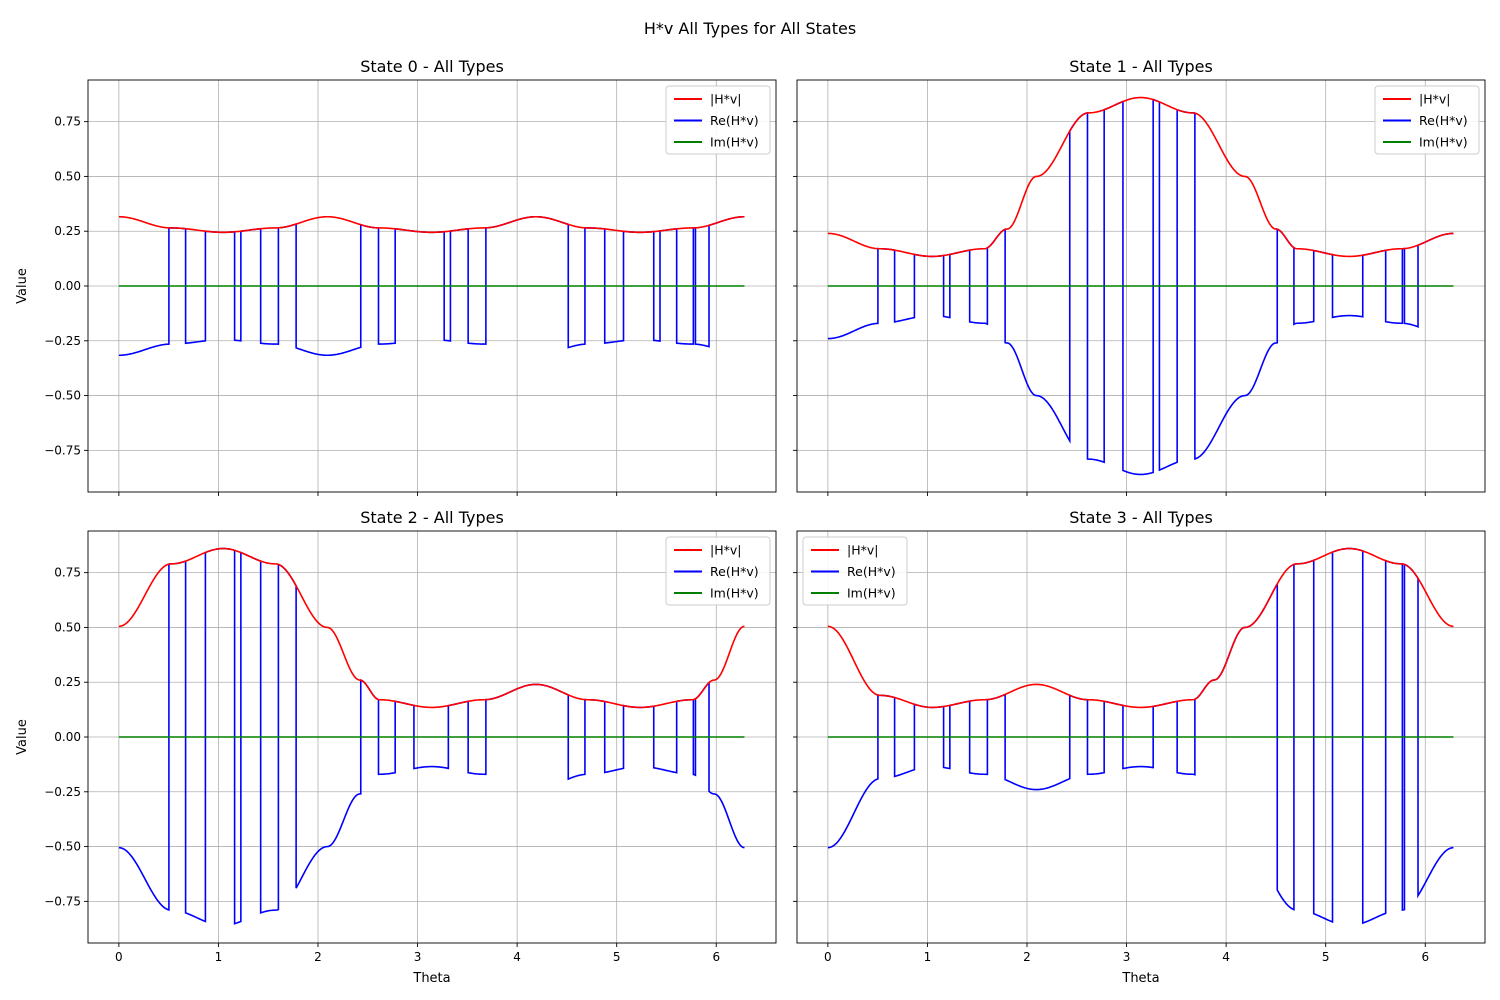 This screenshot has width=1500, height=1000. What do you see at coordinates (1141, 66) in the screenshot?
I see `subplot-title: State 1 - All Types` at bounding box center [1141, 66].